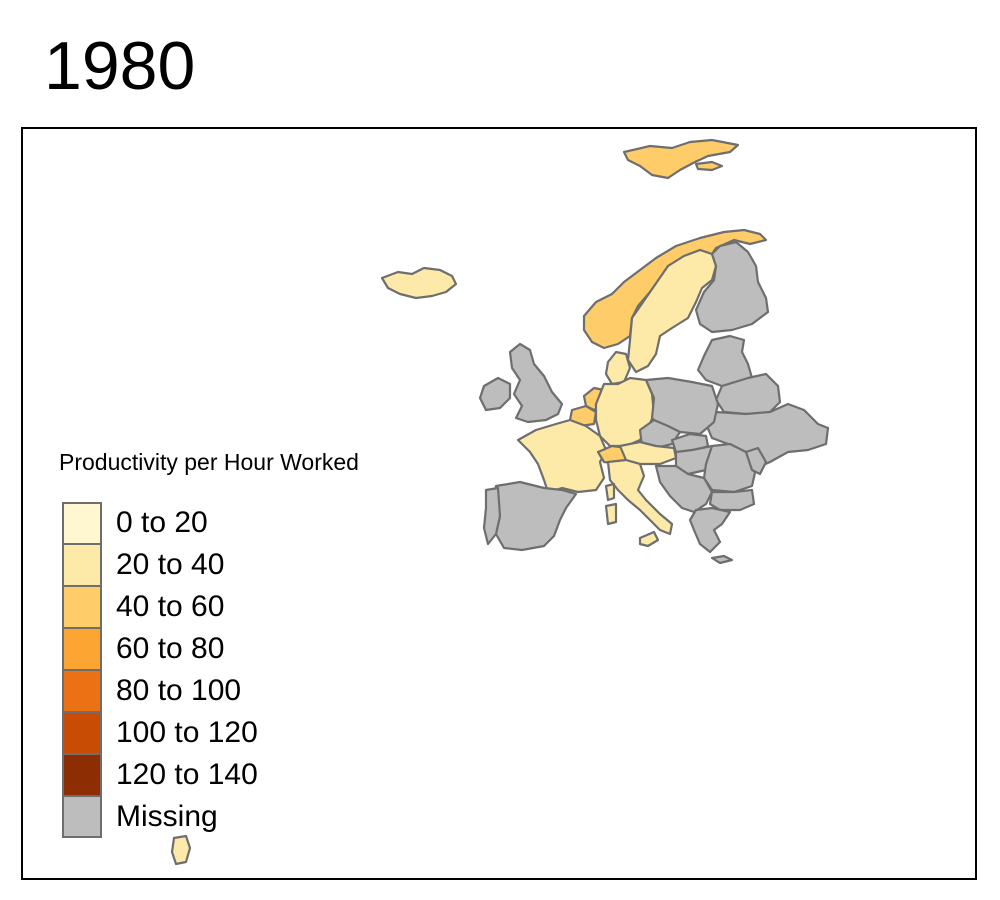 The height and width of the screenshot is (900, 1000). I want to click on legend-item: Missing, so click(192, 817).